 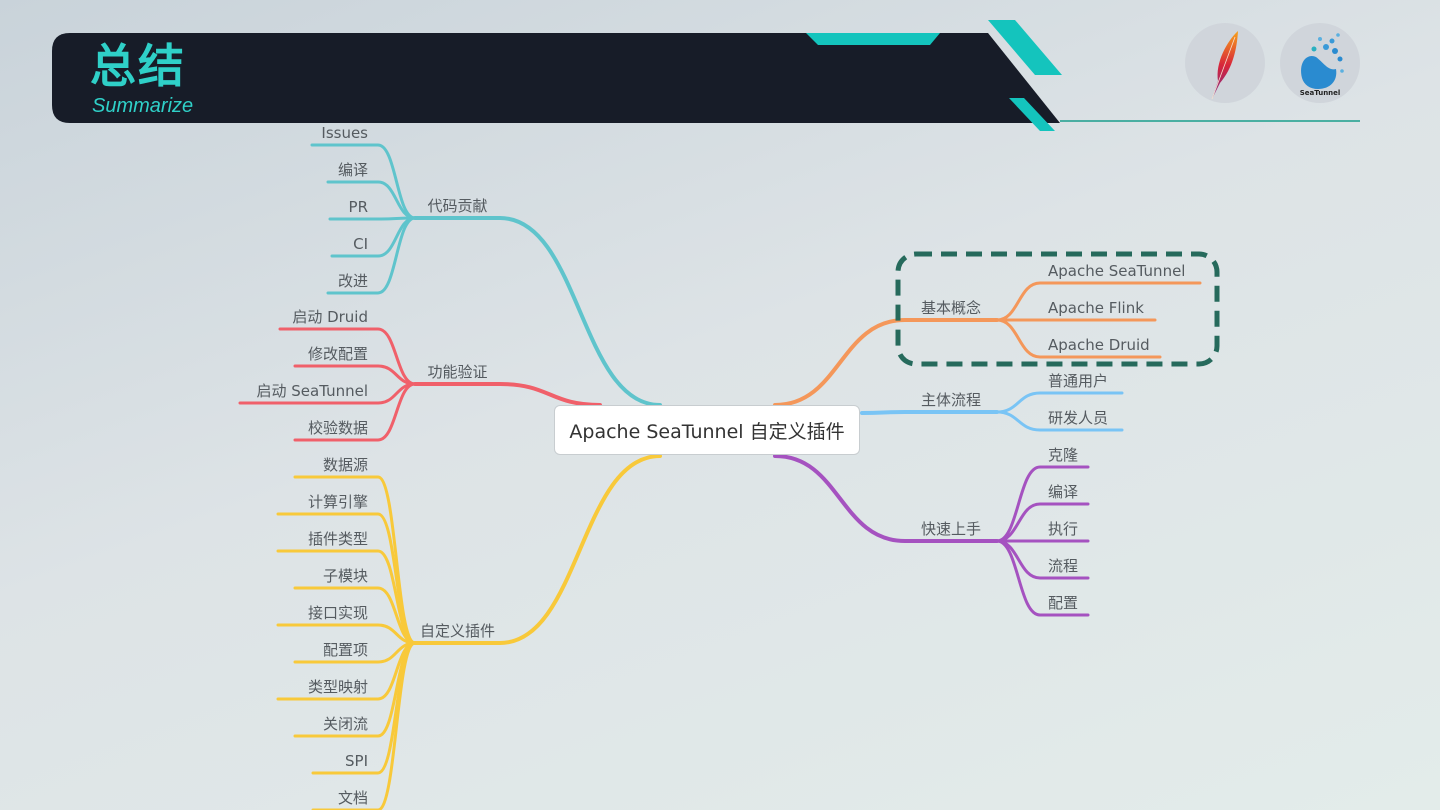 What do you see at coordinates (345, 576) in the screenshot?
I see `leaf-label-left-2-3: 子模块` at bounding box center [345, 576].